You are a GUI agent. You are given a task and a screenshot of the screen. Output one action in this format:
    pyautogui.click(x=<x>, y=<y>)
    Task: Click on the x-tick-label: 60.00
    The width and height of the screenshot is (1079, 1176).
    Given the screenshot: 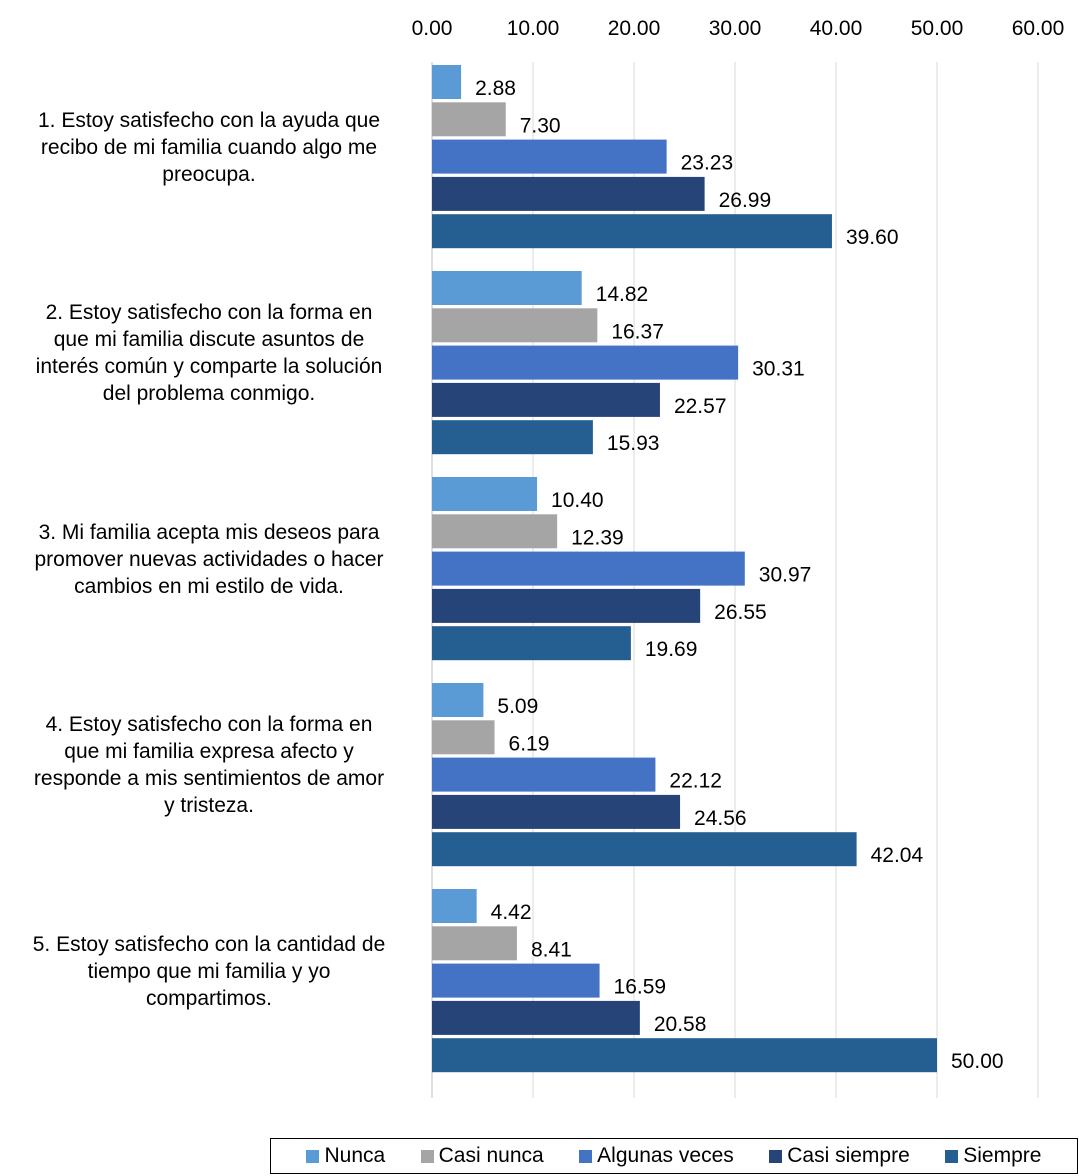 What is the action you would take?
    pyautogui.click(x=1038, y=28)
    